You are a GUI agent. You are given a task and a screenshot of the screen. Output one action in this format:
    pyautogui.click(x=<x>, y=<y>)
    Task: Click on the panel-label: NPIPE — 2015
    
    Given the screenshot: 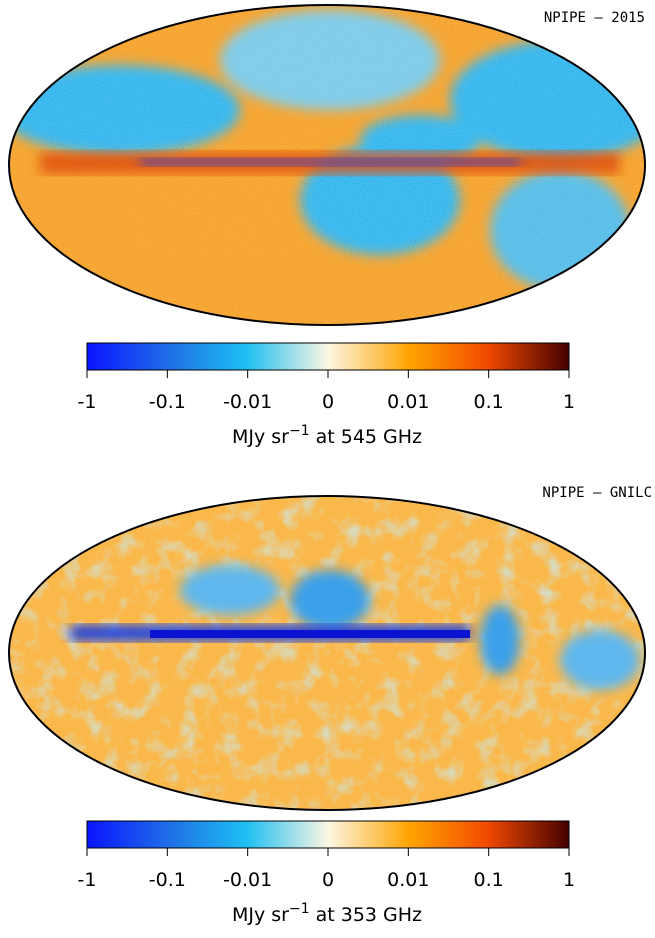 What is the action you would take?
    pyautogui.click(x=594, y=18)
    